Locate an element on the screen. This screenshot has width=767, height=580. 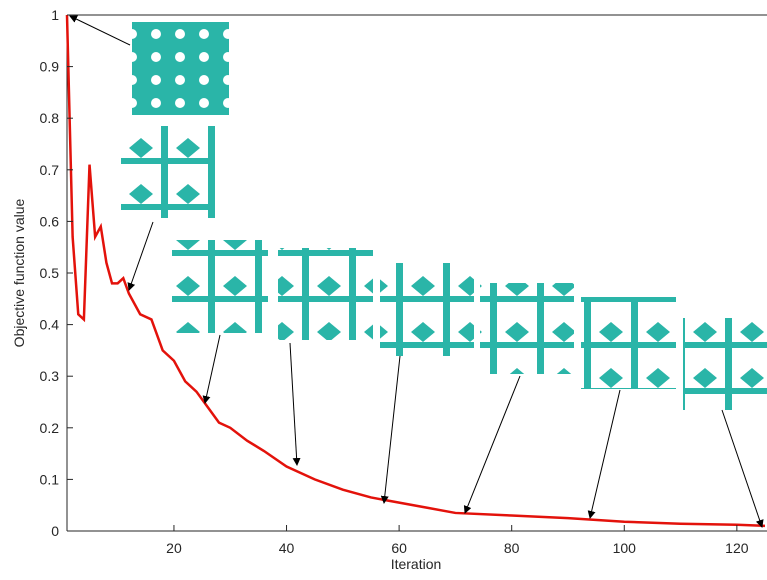
y-tick-label: 0.9 is located at coordinates (50, 67).